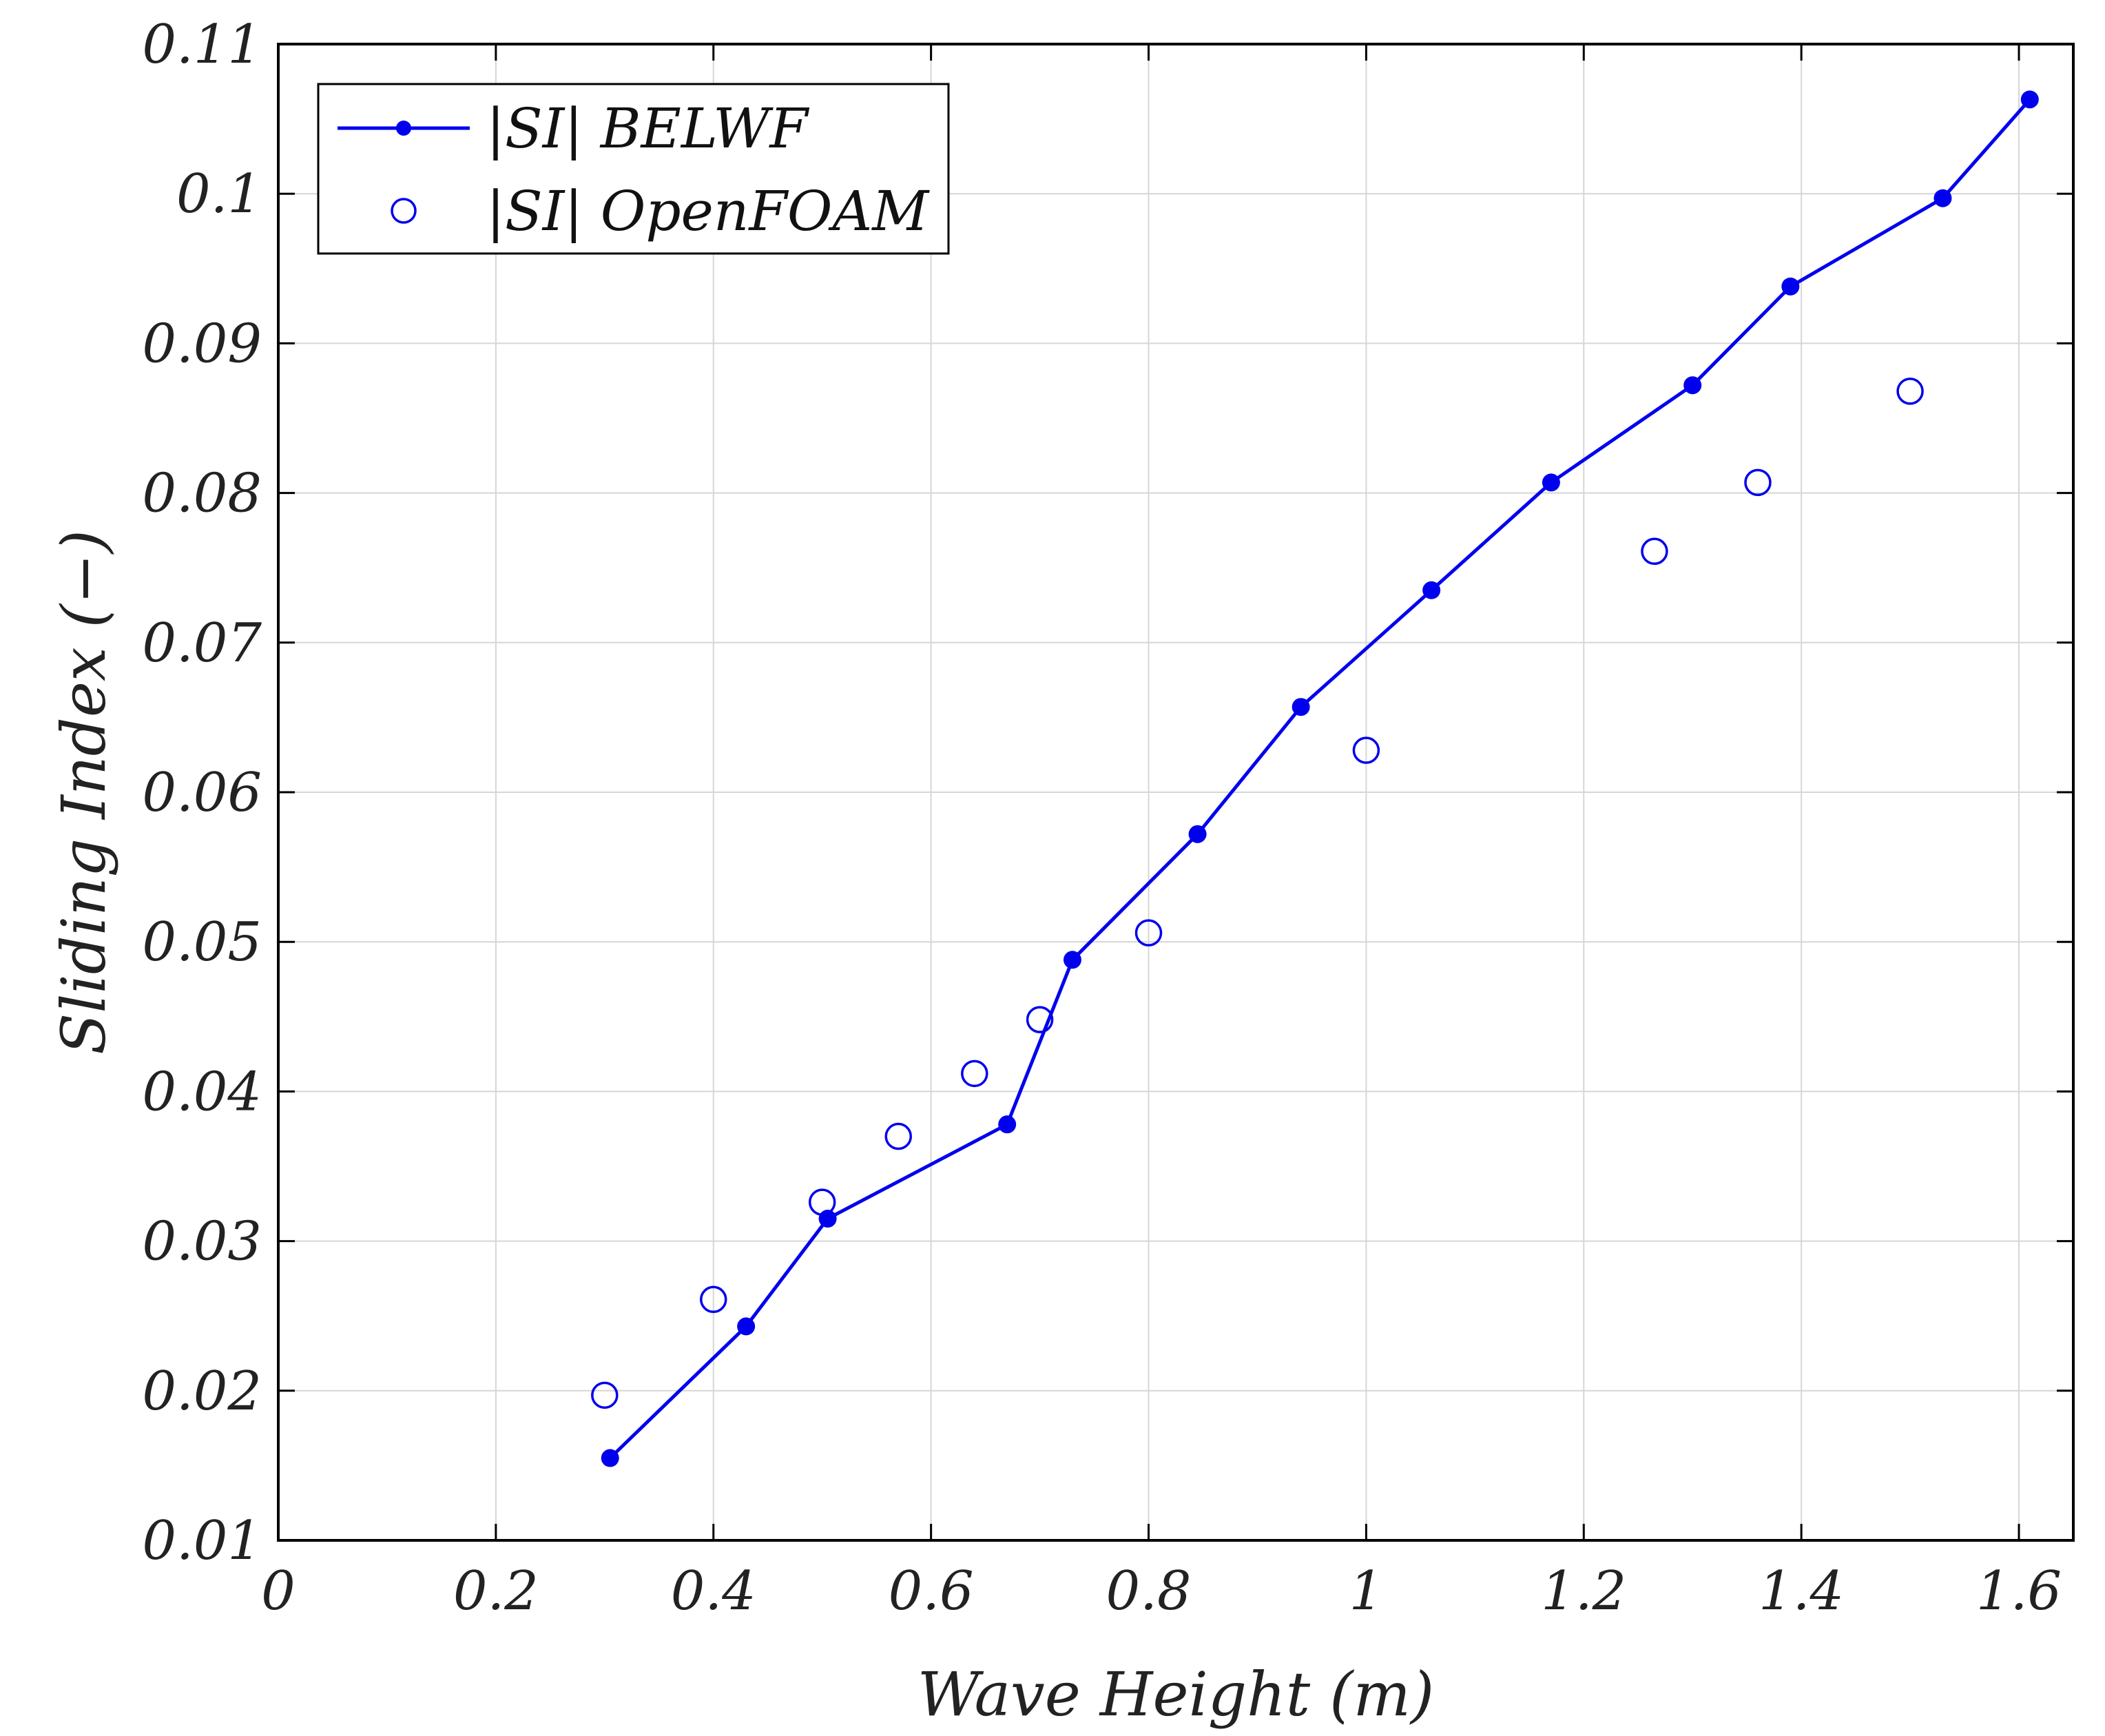  I want to click on x-tick-label: 1.4, so click(1801, 1591).